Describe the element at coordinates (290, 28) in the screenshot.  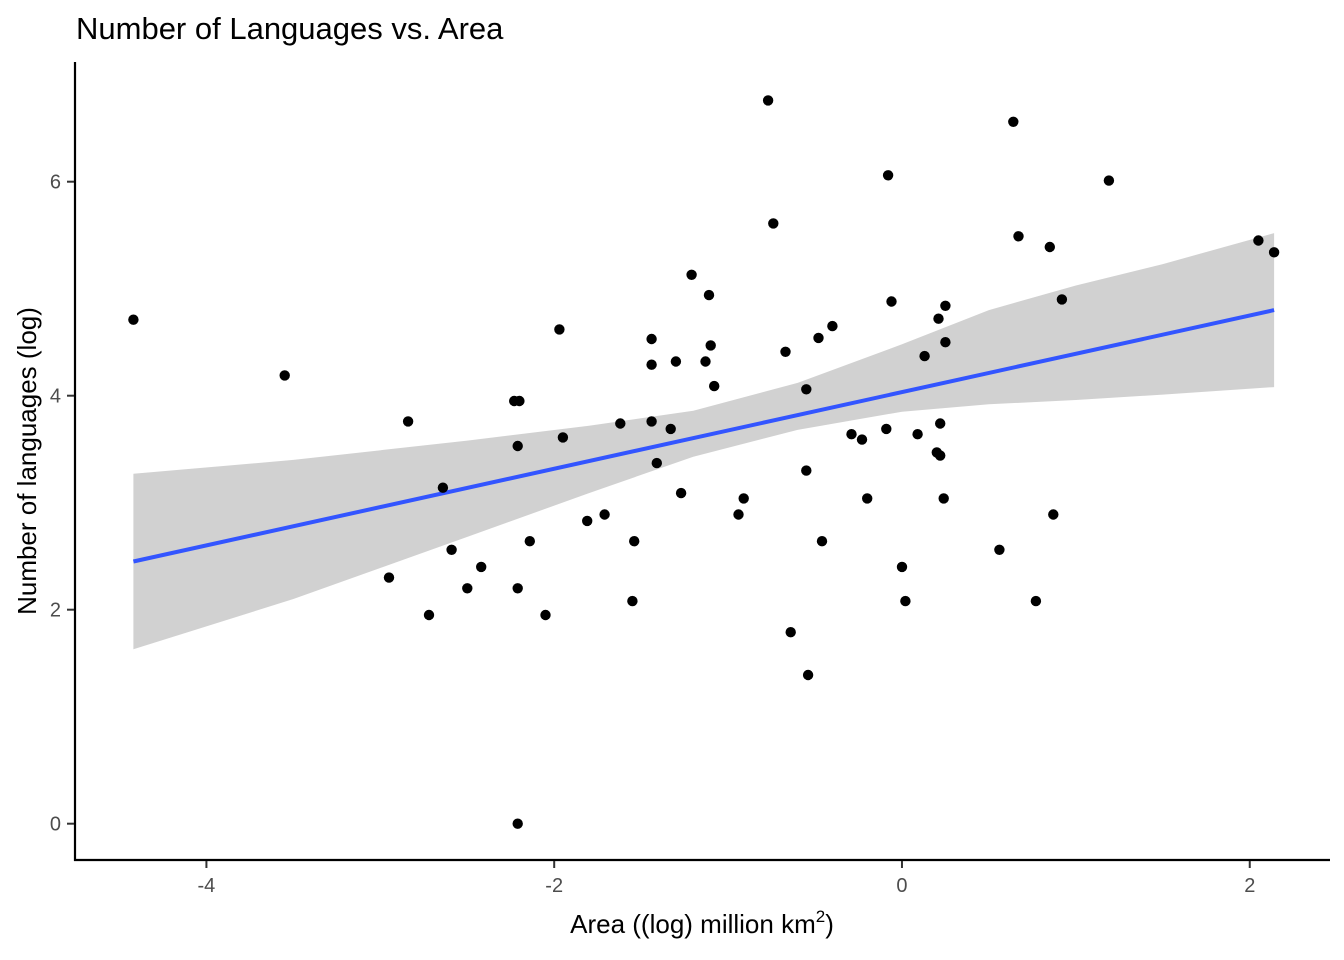
I see `chart-title: Number of Languages vs. Area` at that location.